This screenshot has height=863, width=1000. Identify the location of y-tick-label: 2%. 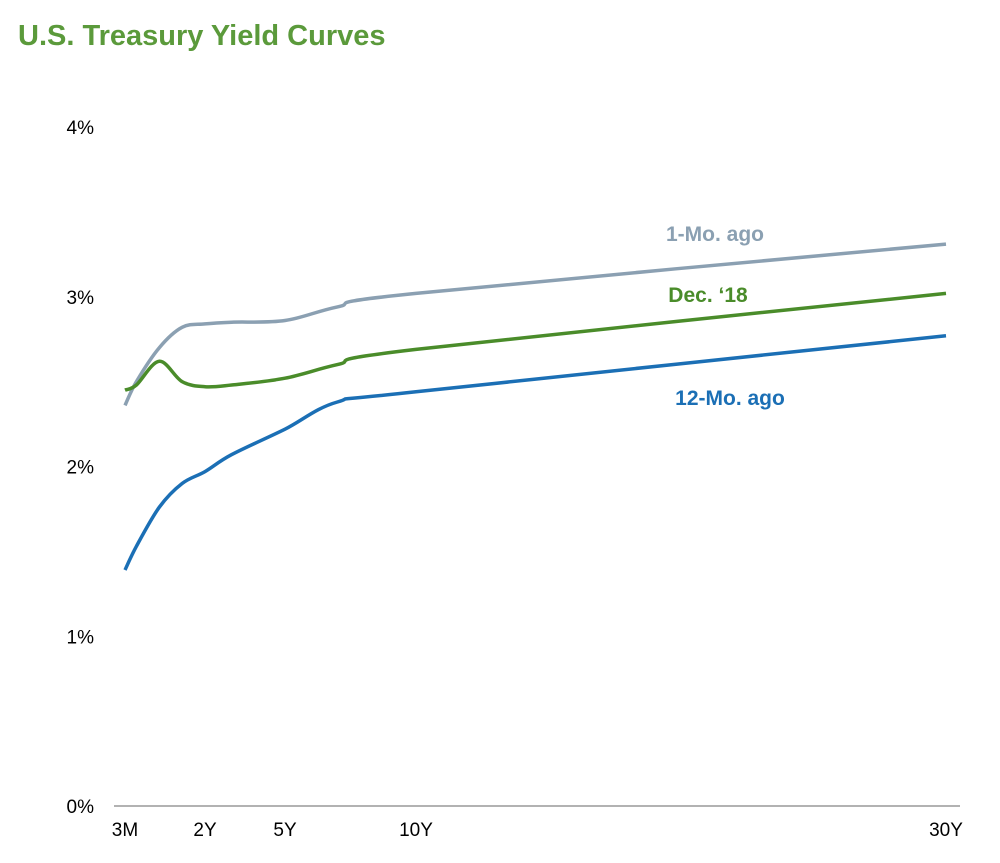
(81, 468).